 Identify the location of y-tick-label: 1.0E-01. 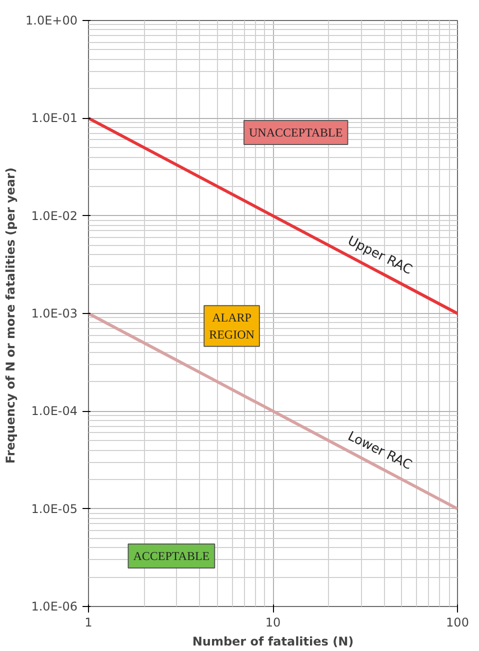
(54, 118).